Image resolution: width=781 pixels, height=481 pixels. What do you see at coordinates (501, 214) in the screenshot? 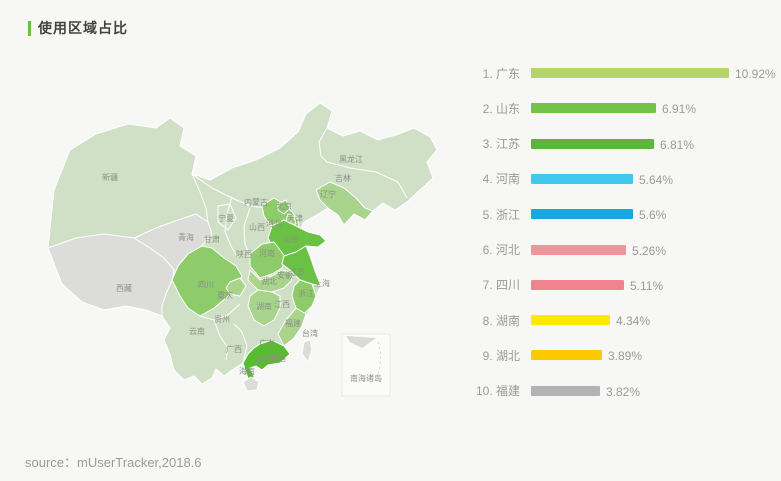
I see `rank-label: 5. 浙江` at bounding box center [501, 214].